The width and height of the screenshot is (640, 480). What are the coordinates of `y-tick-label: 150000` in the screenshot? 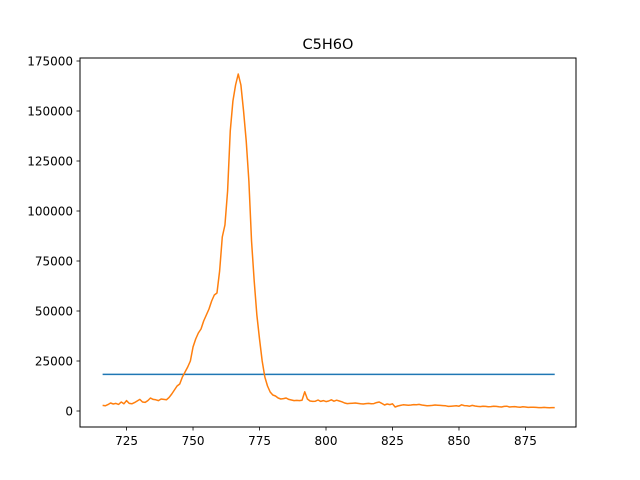 It's located at (50, 111).